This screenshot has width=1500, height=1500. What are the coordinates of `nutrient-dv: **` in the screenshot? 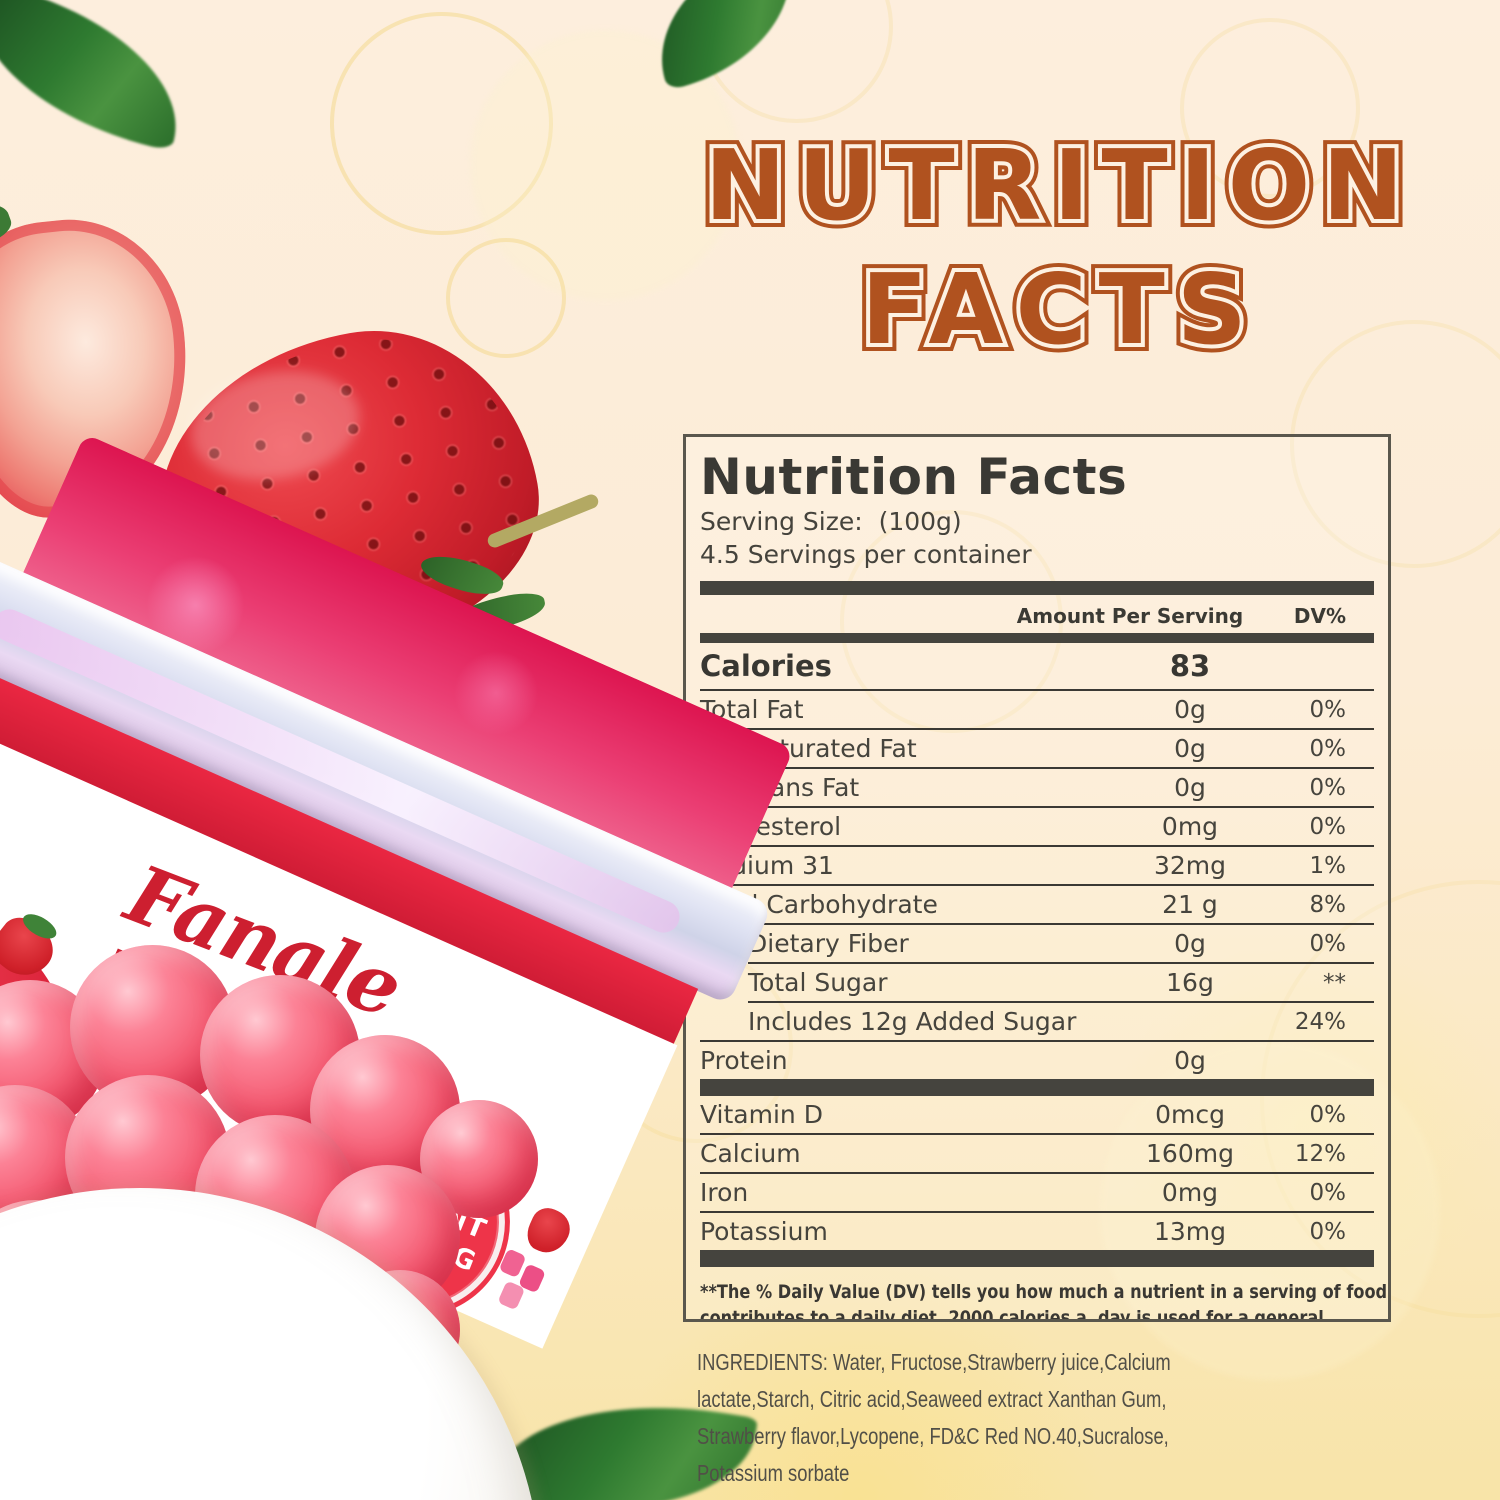 It's located at (1334, 982).